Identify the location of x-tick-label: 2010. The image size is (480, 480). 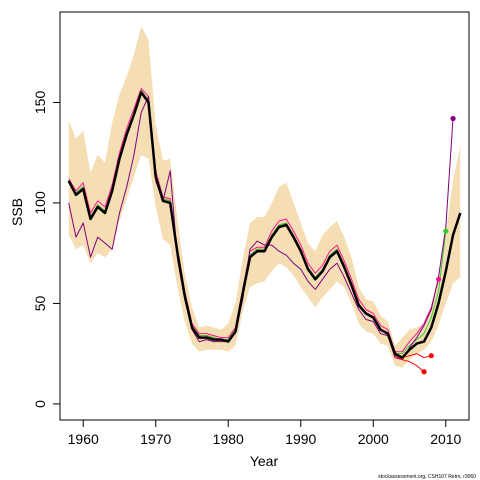
(445, 439).